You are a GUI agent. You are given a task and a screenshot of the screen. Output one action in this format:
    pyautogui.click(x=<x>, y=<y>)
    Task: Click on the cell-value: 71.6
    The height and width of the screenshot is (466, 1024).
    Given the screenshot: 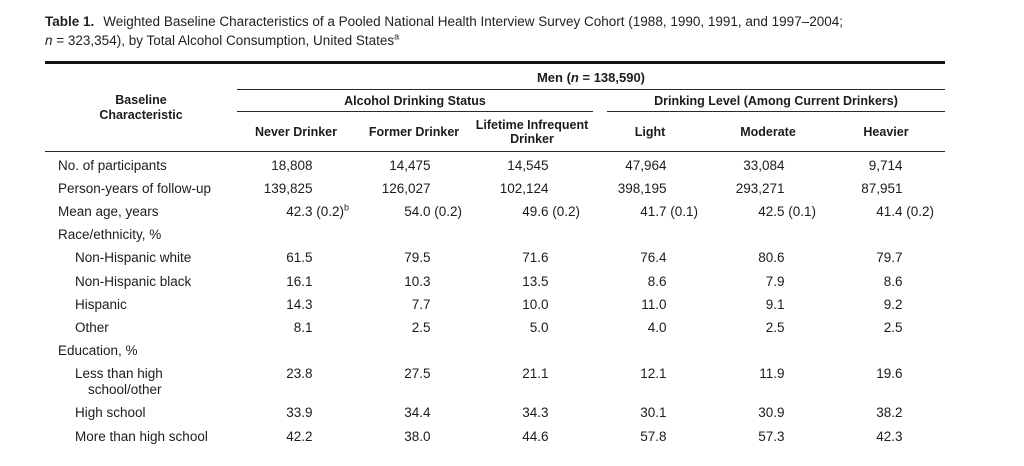 What is the action you would take?
    pyautogui.click(x=535, y=258)
    